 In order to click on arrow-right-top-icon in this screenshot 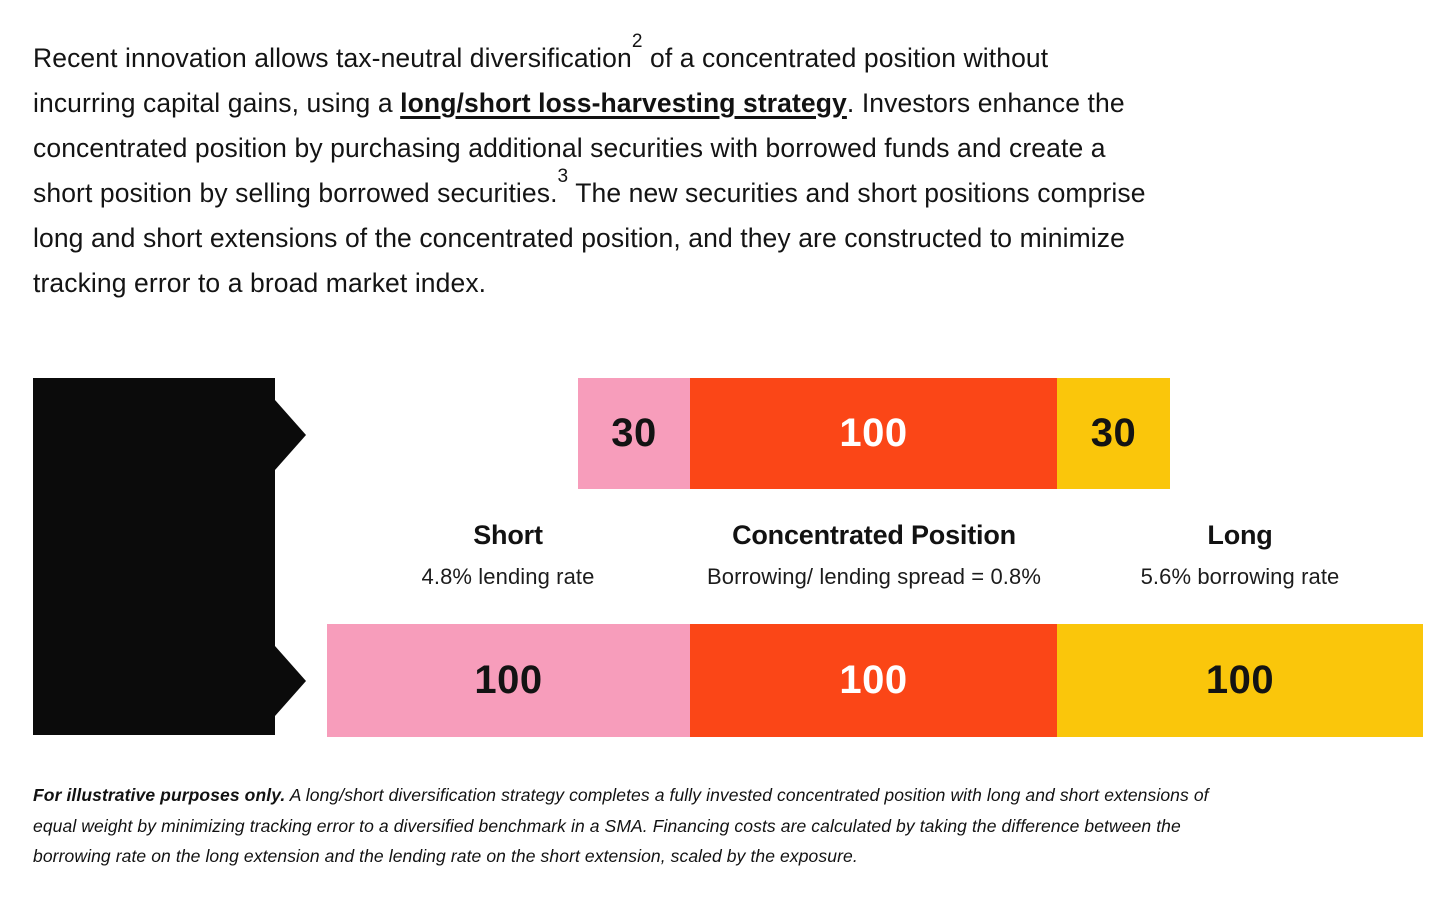, I will do `click(290, 435)`.